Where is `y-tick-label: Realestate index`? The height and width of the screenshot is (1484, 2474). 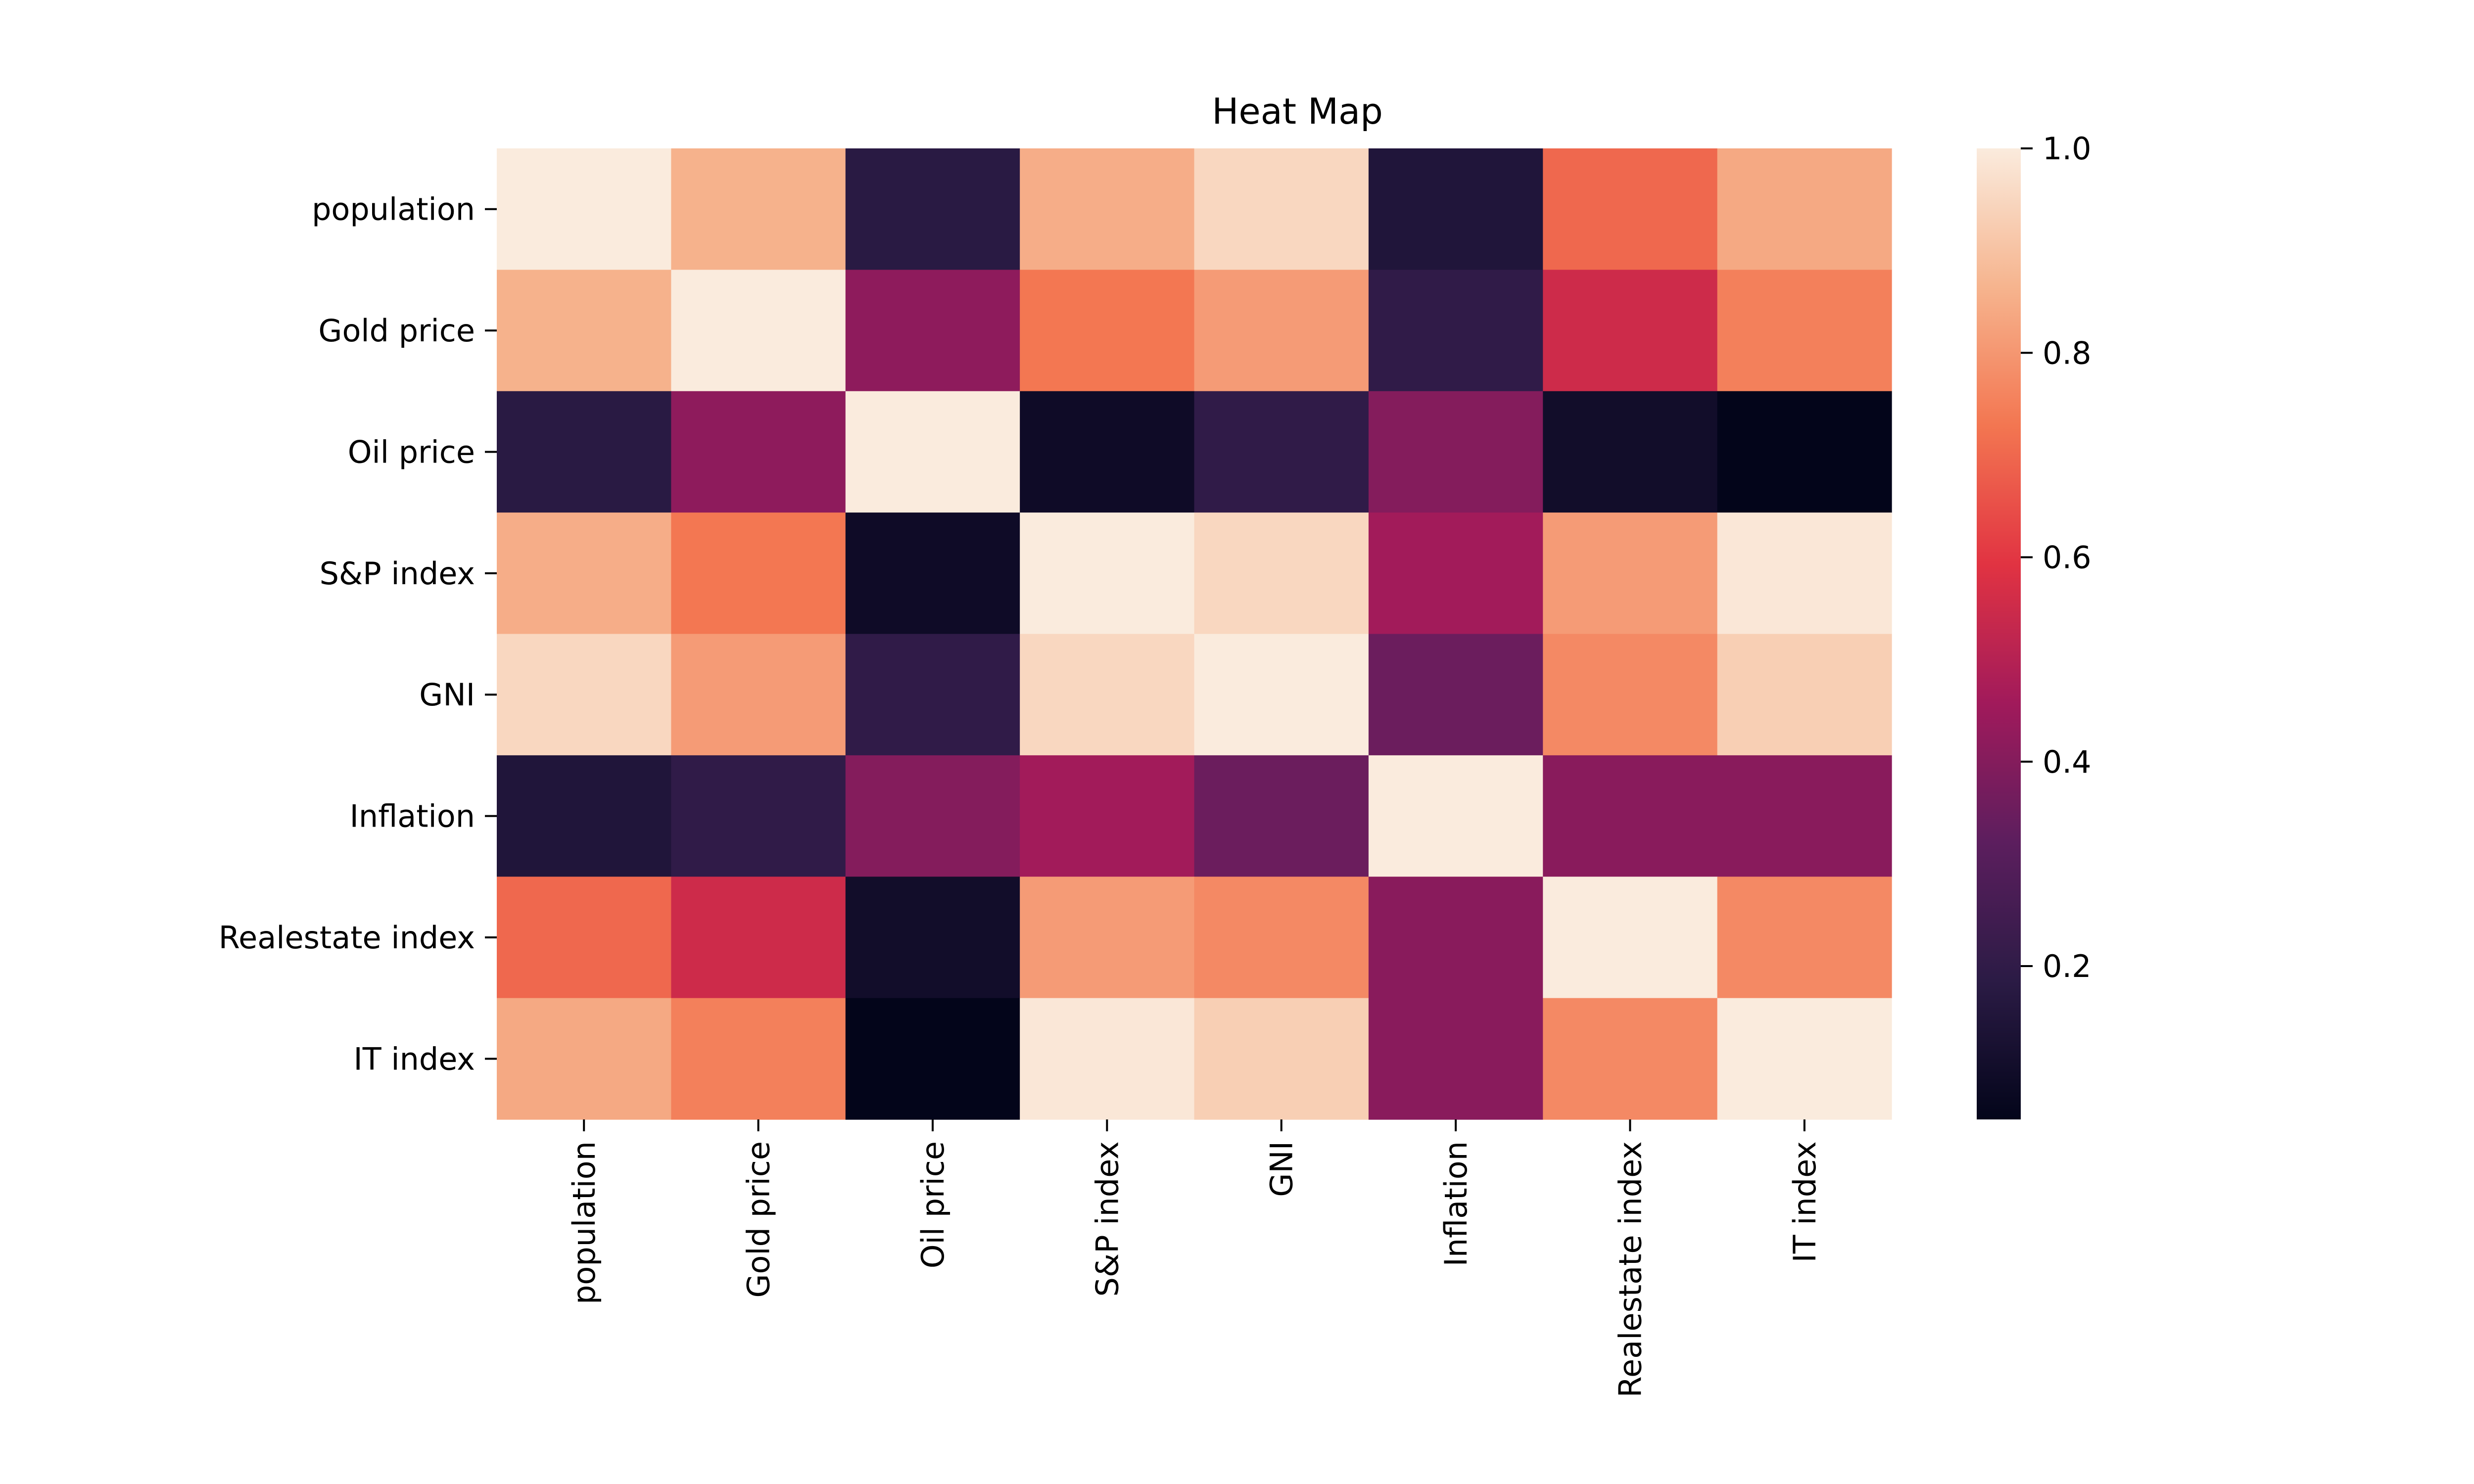 y-tick-label: Realestate index is located at coordinates (347, 938).